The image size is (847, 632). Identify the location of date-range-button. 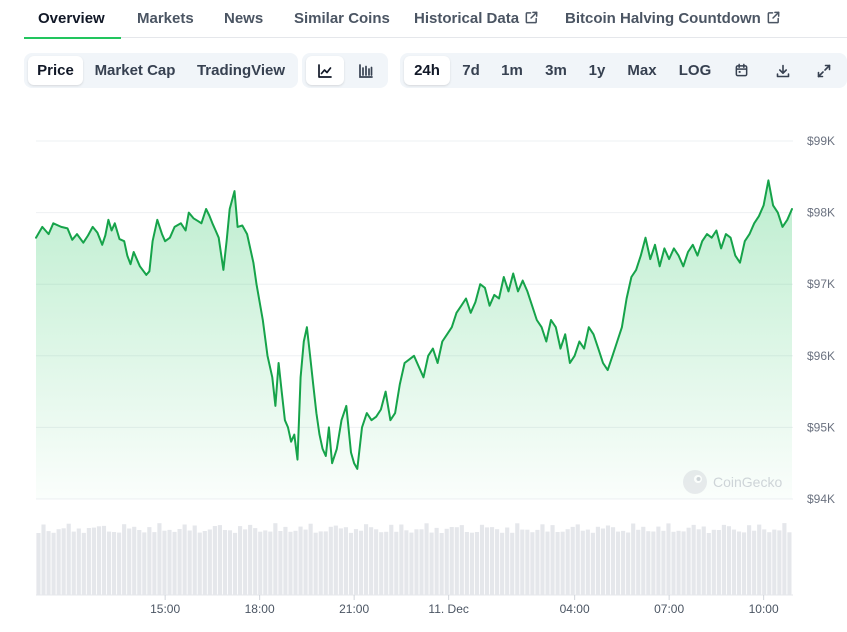
(741, 70).